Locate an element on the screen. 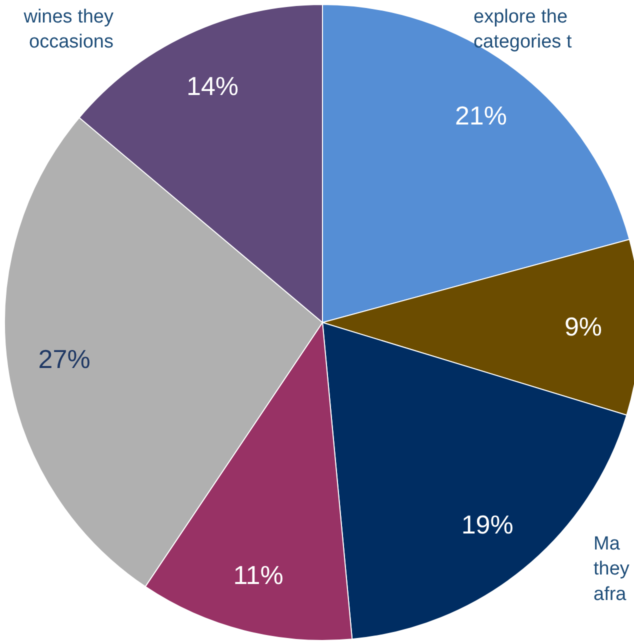 This screenshot has width=634, height=643. data-label: 9% is located at coordinates (583, 327).